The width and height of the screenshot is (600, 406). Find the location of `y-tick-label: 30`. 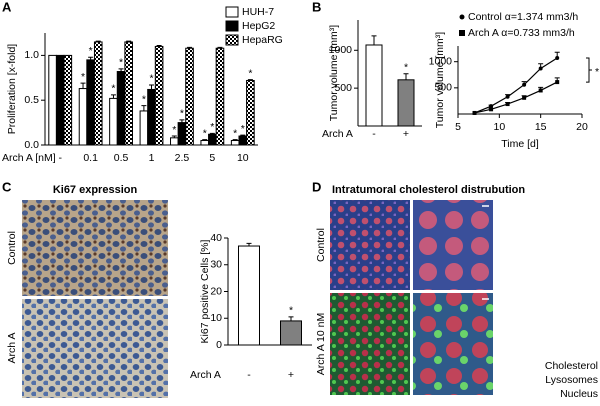

y-tick-label: 30 is located at coordinates (216, 265).